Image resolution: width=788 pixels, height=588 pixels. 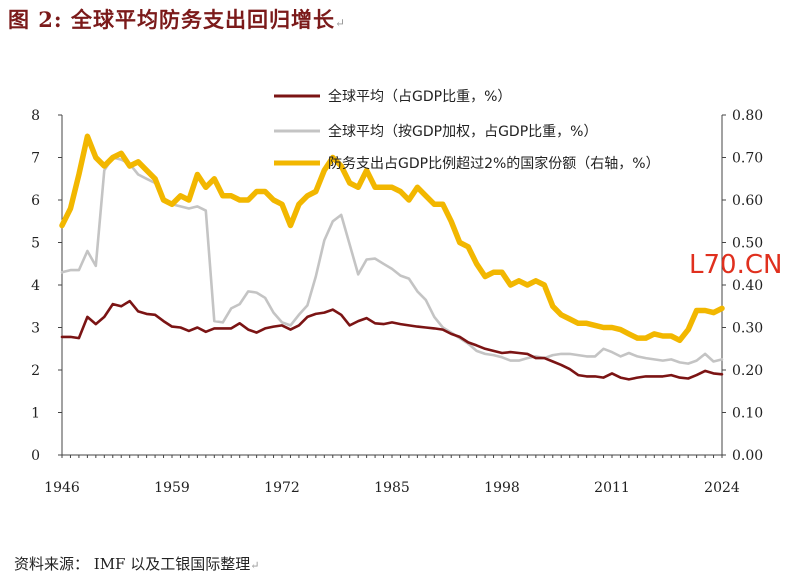 I want to click on x-tick-label: 1959, so click(x=172, y=488).